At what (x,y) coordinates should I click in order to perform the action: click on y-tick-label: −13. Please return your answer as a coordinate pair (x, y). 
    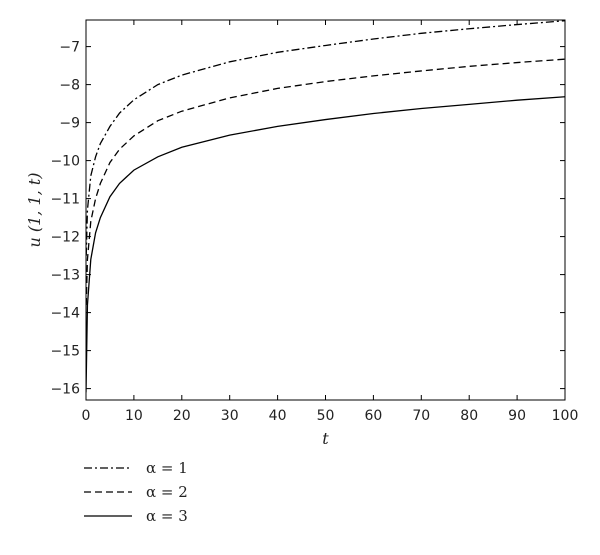
    Looking at the image, I should click on (65, 276).